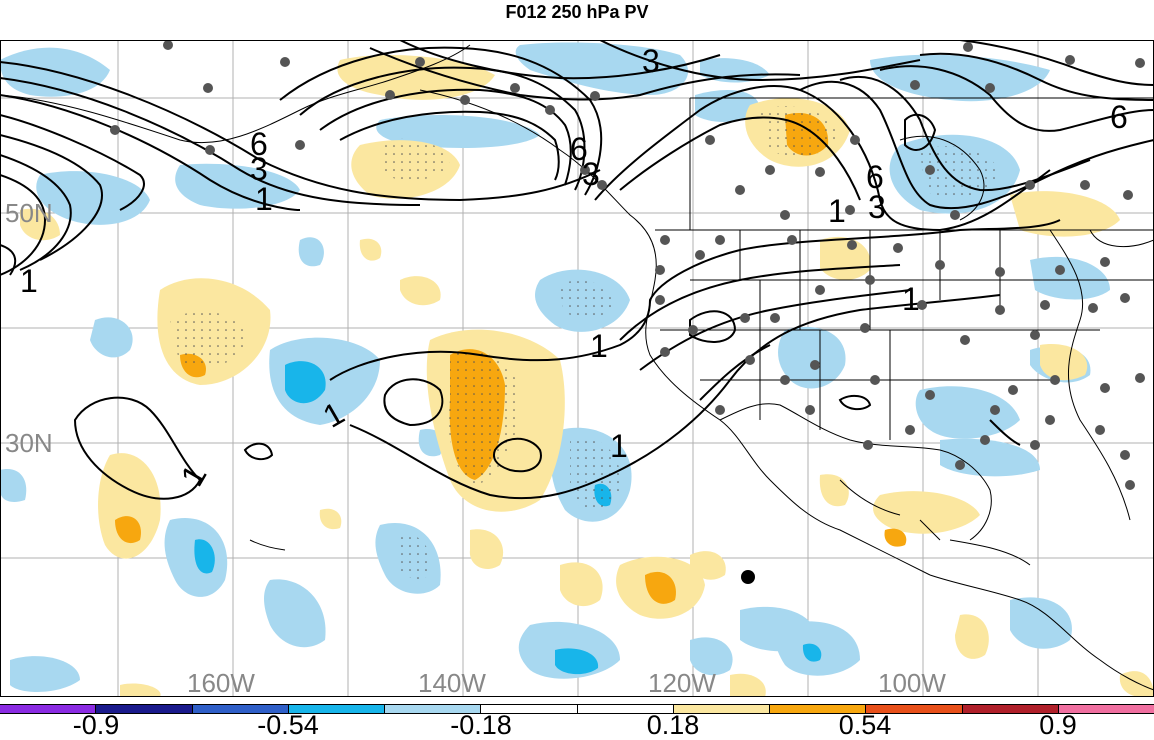  Describe the element at coordinates (96, 725) in the screenshot. I see `colorbar-label: -0.9` at that location.